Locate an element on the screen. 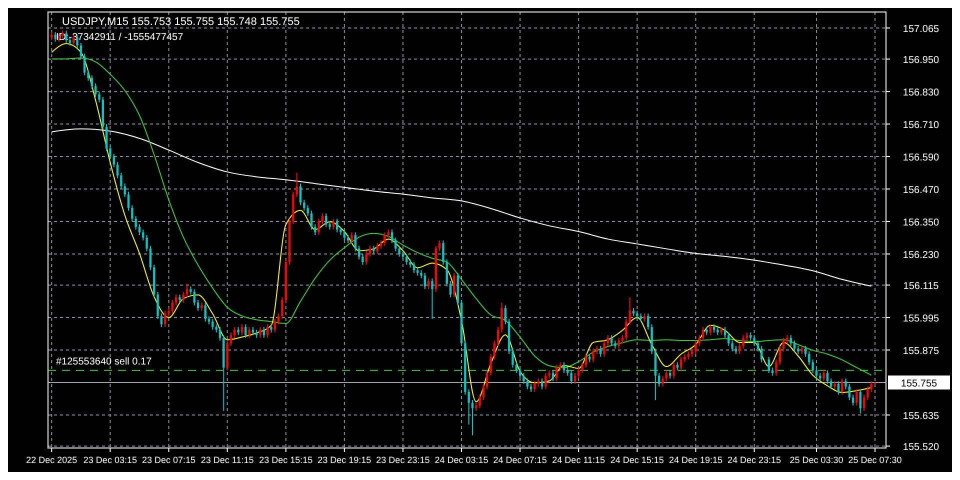 This screenshot has height=480, width=960. x-tick-label: 22 Dec 2025 is located at coordinates (52, 460).